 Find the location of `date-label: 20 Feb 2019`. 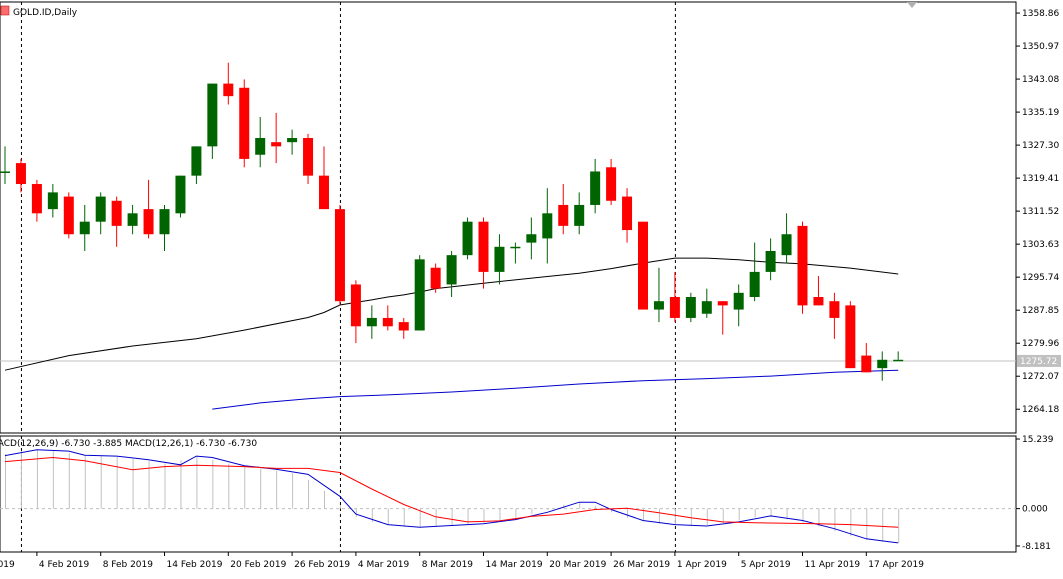

date-label: 20 Feb 2019 is located at coordinates (258, 565).